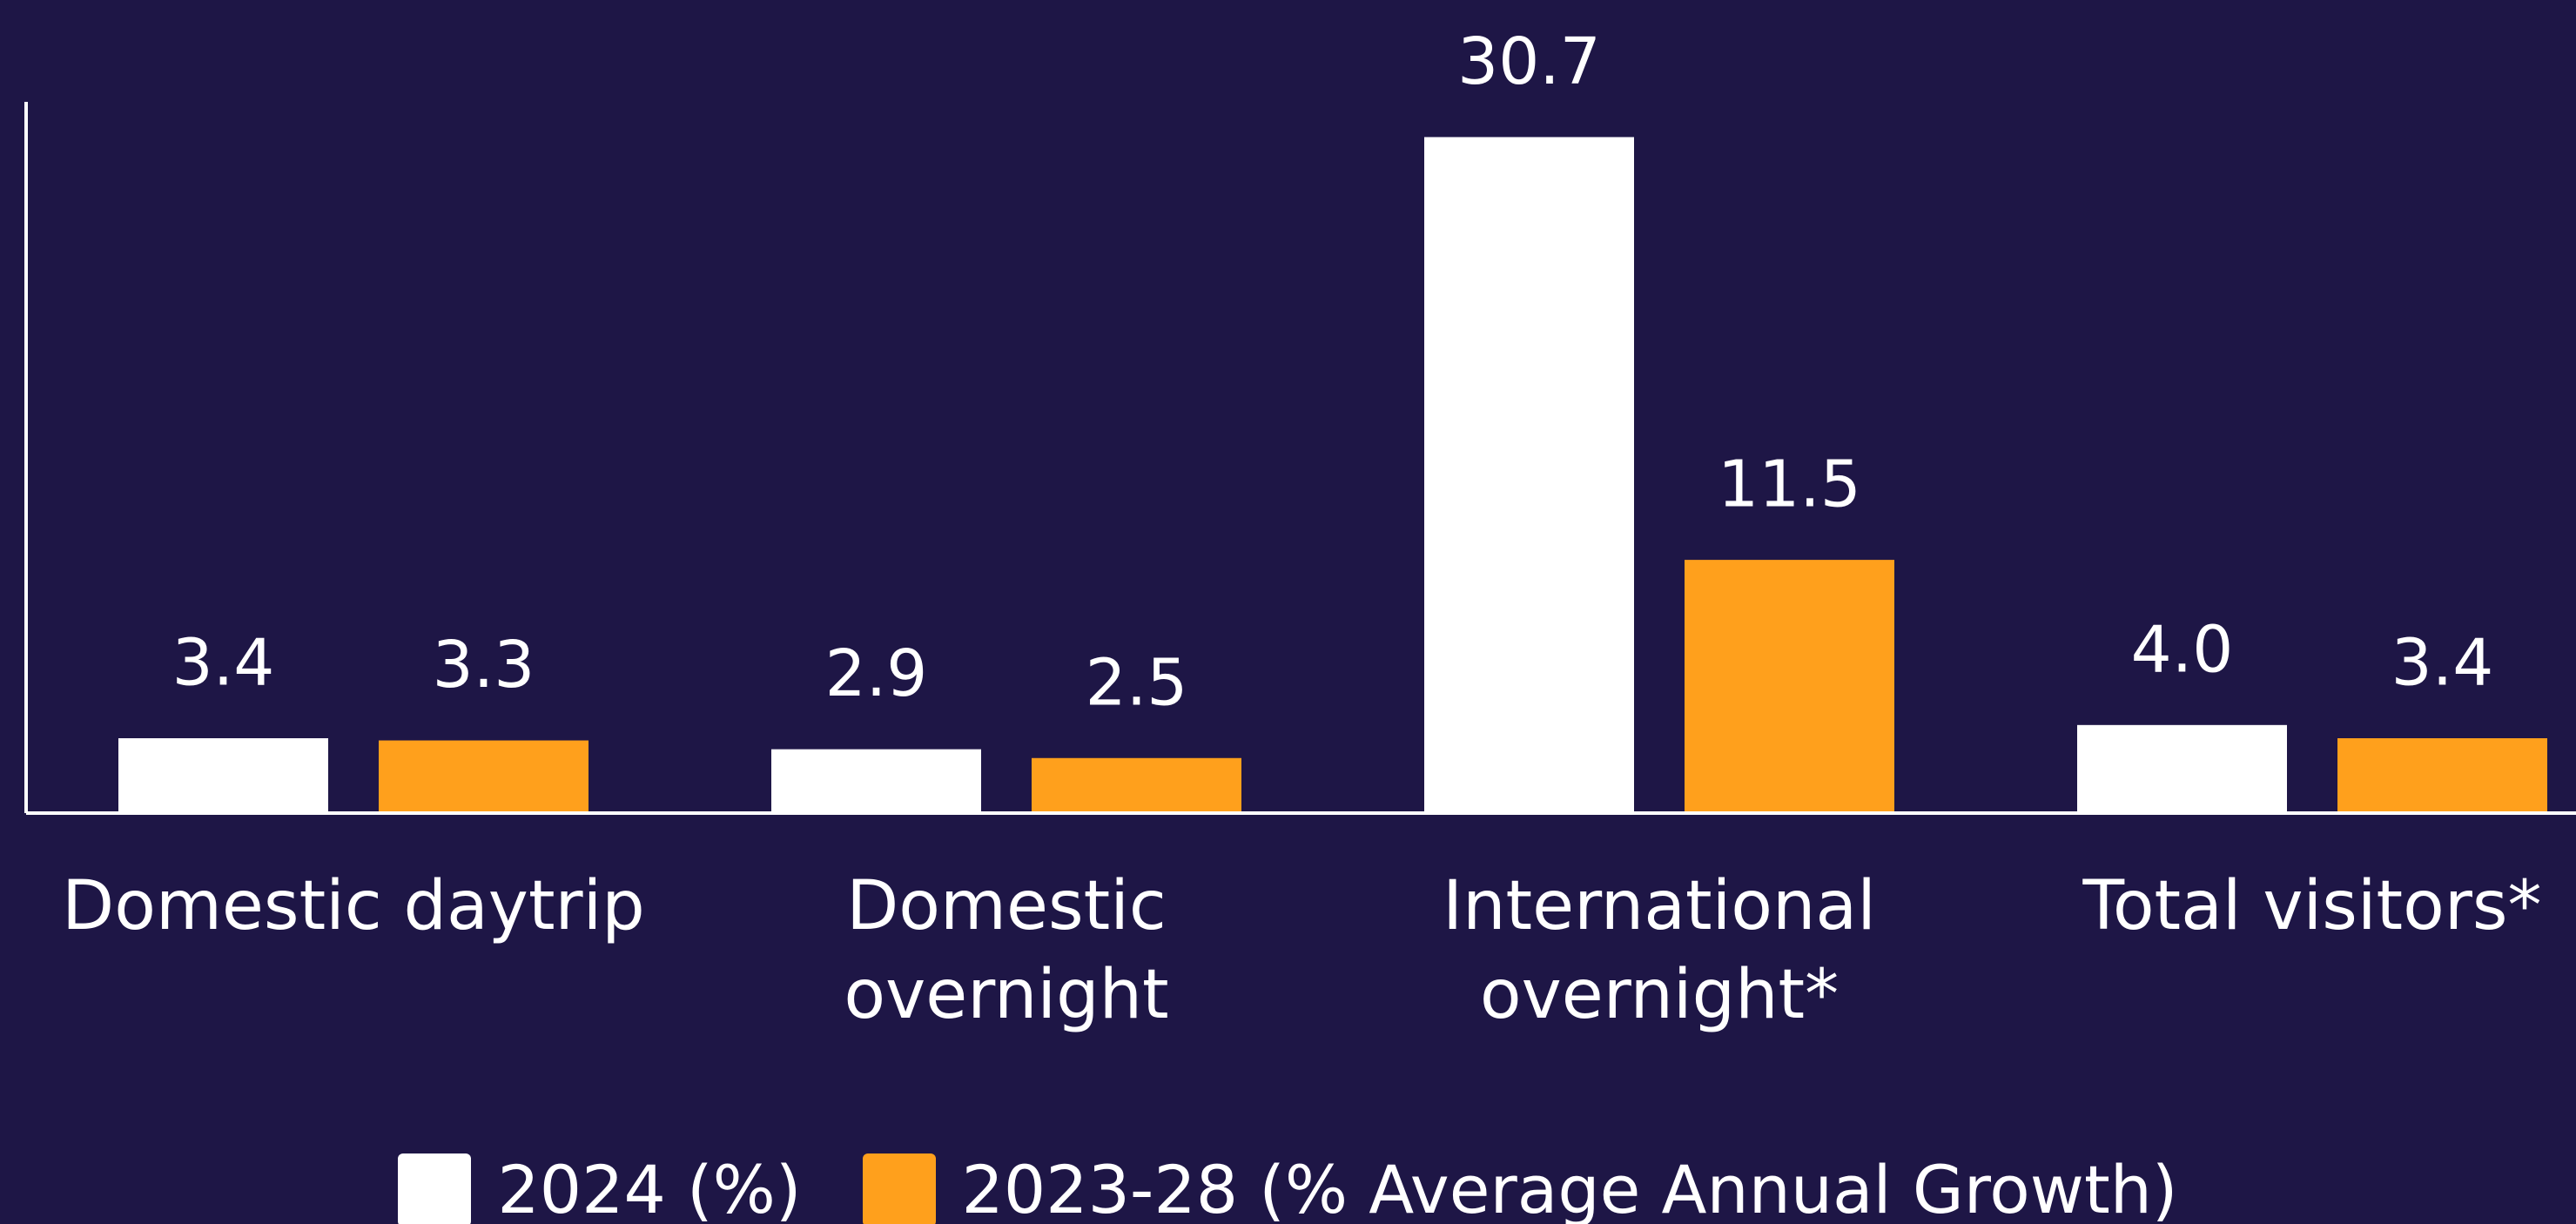  I want to click on legend-item: 2024 (%), so click(600, 1187).